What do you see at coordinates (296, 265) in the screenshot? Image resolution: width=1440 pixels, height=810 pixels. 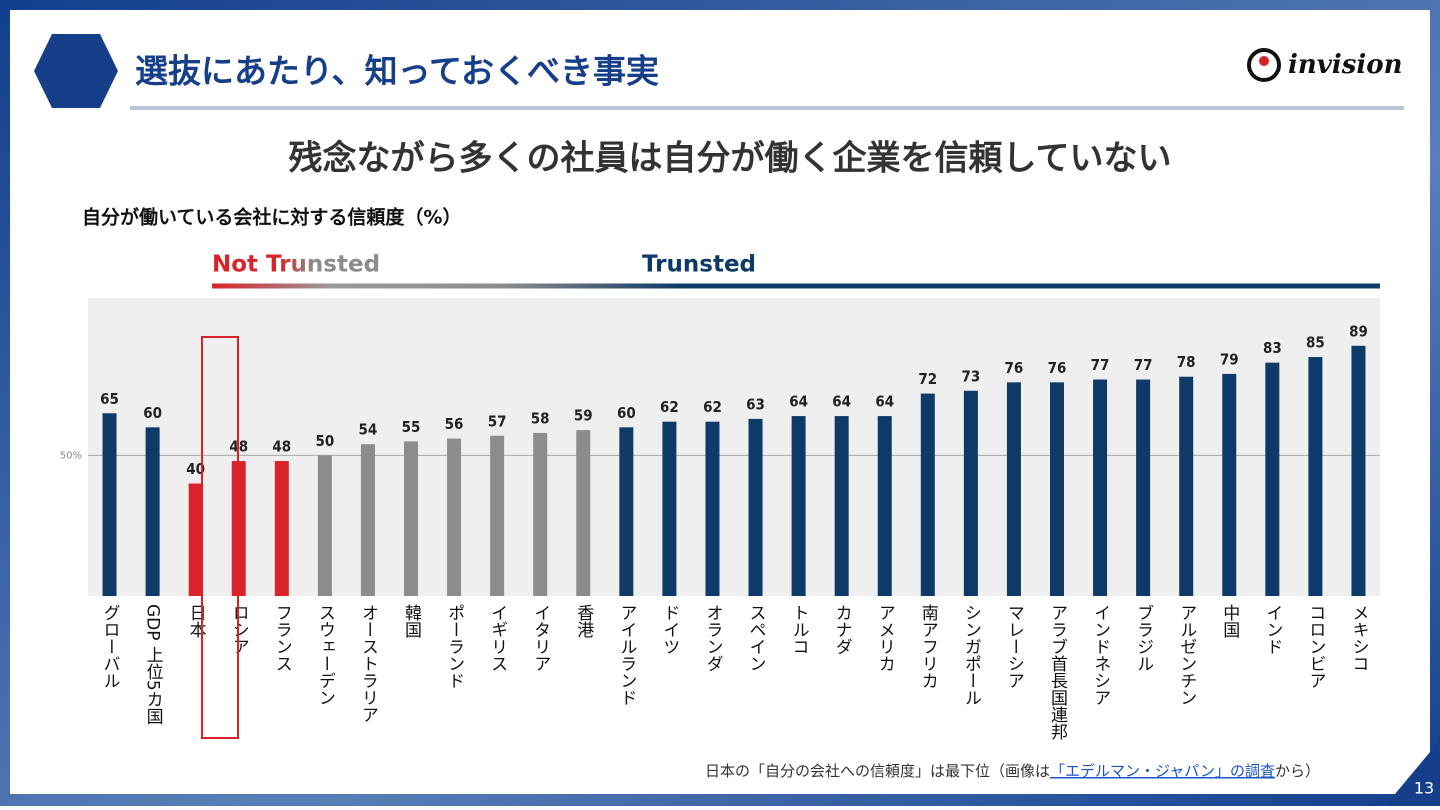 I see `annotation: Not Trunsted` at bounding box center [296, 265].